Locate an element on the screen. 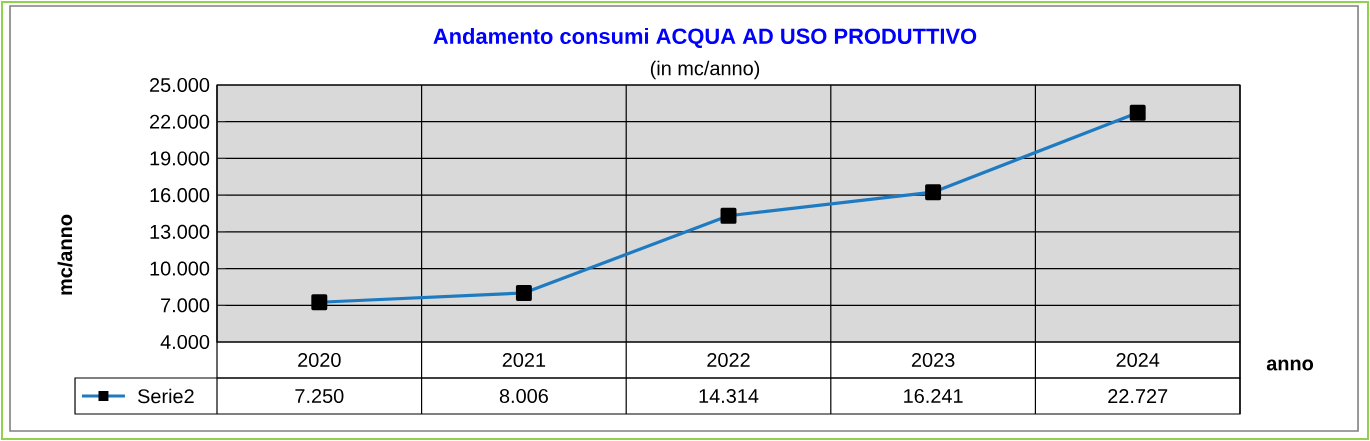 The width and height of the screenshot is (1370, 441). data-label: 16.241 is located at coordinates (933, 396).